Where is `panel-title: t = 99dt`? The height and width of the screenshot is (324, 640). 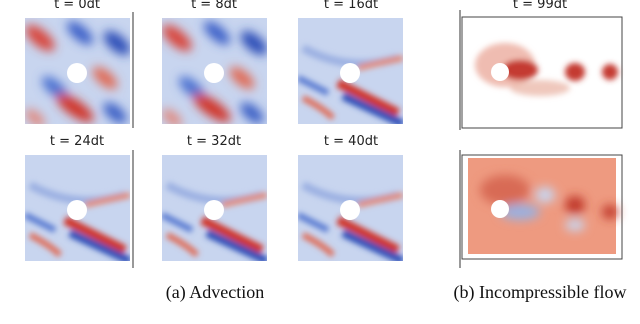 panel-title: t = 99dt is located at coordinates (540, 6).